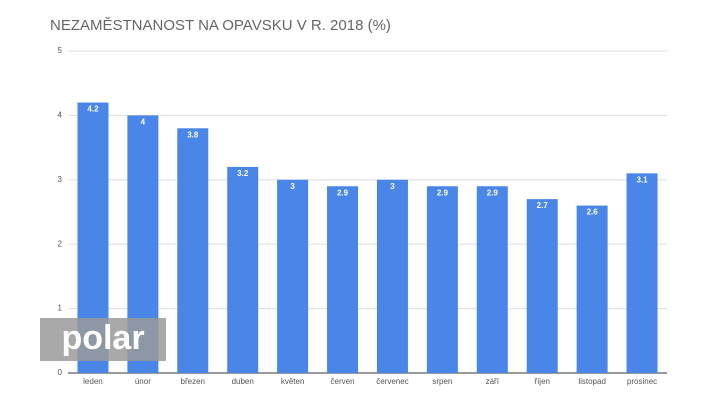 The image size is (715, 402). I want to click on x-tick-label: červen, so click(343, 381).